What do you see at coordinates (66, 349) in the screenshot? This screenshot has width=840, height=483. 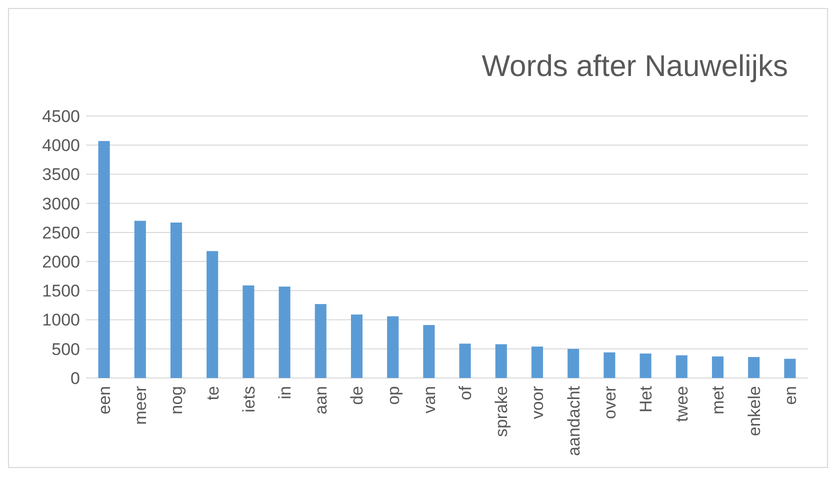 I see `y-tick-label: 500` at bounding box center [66, 349].